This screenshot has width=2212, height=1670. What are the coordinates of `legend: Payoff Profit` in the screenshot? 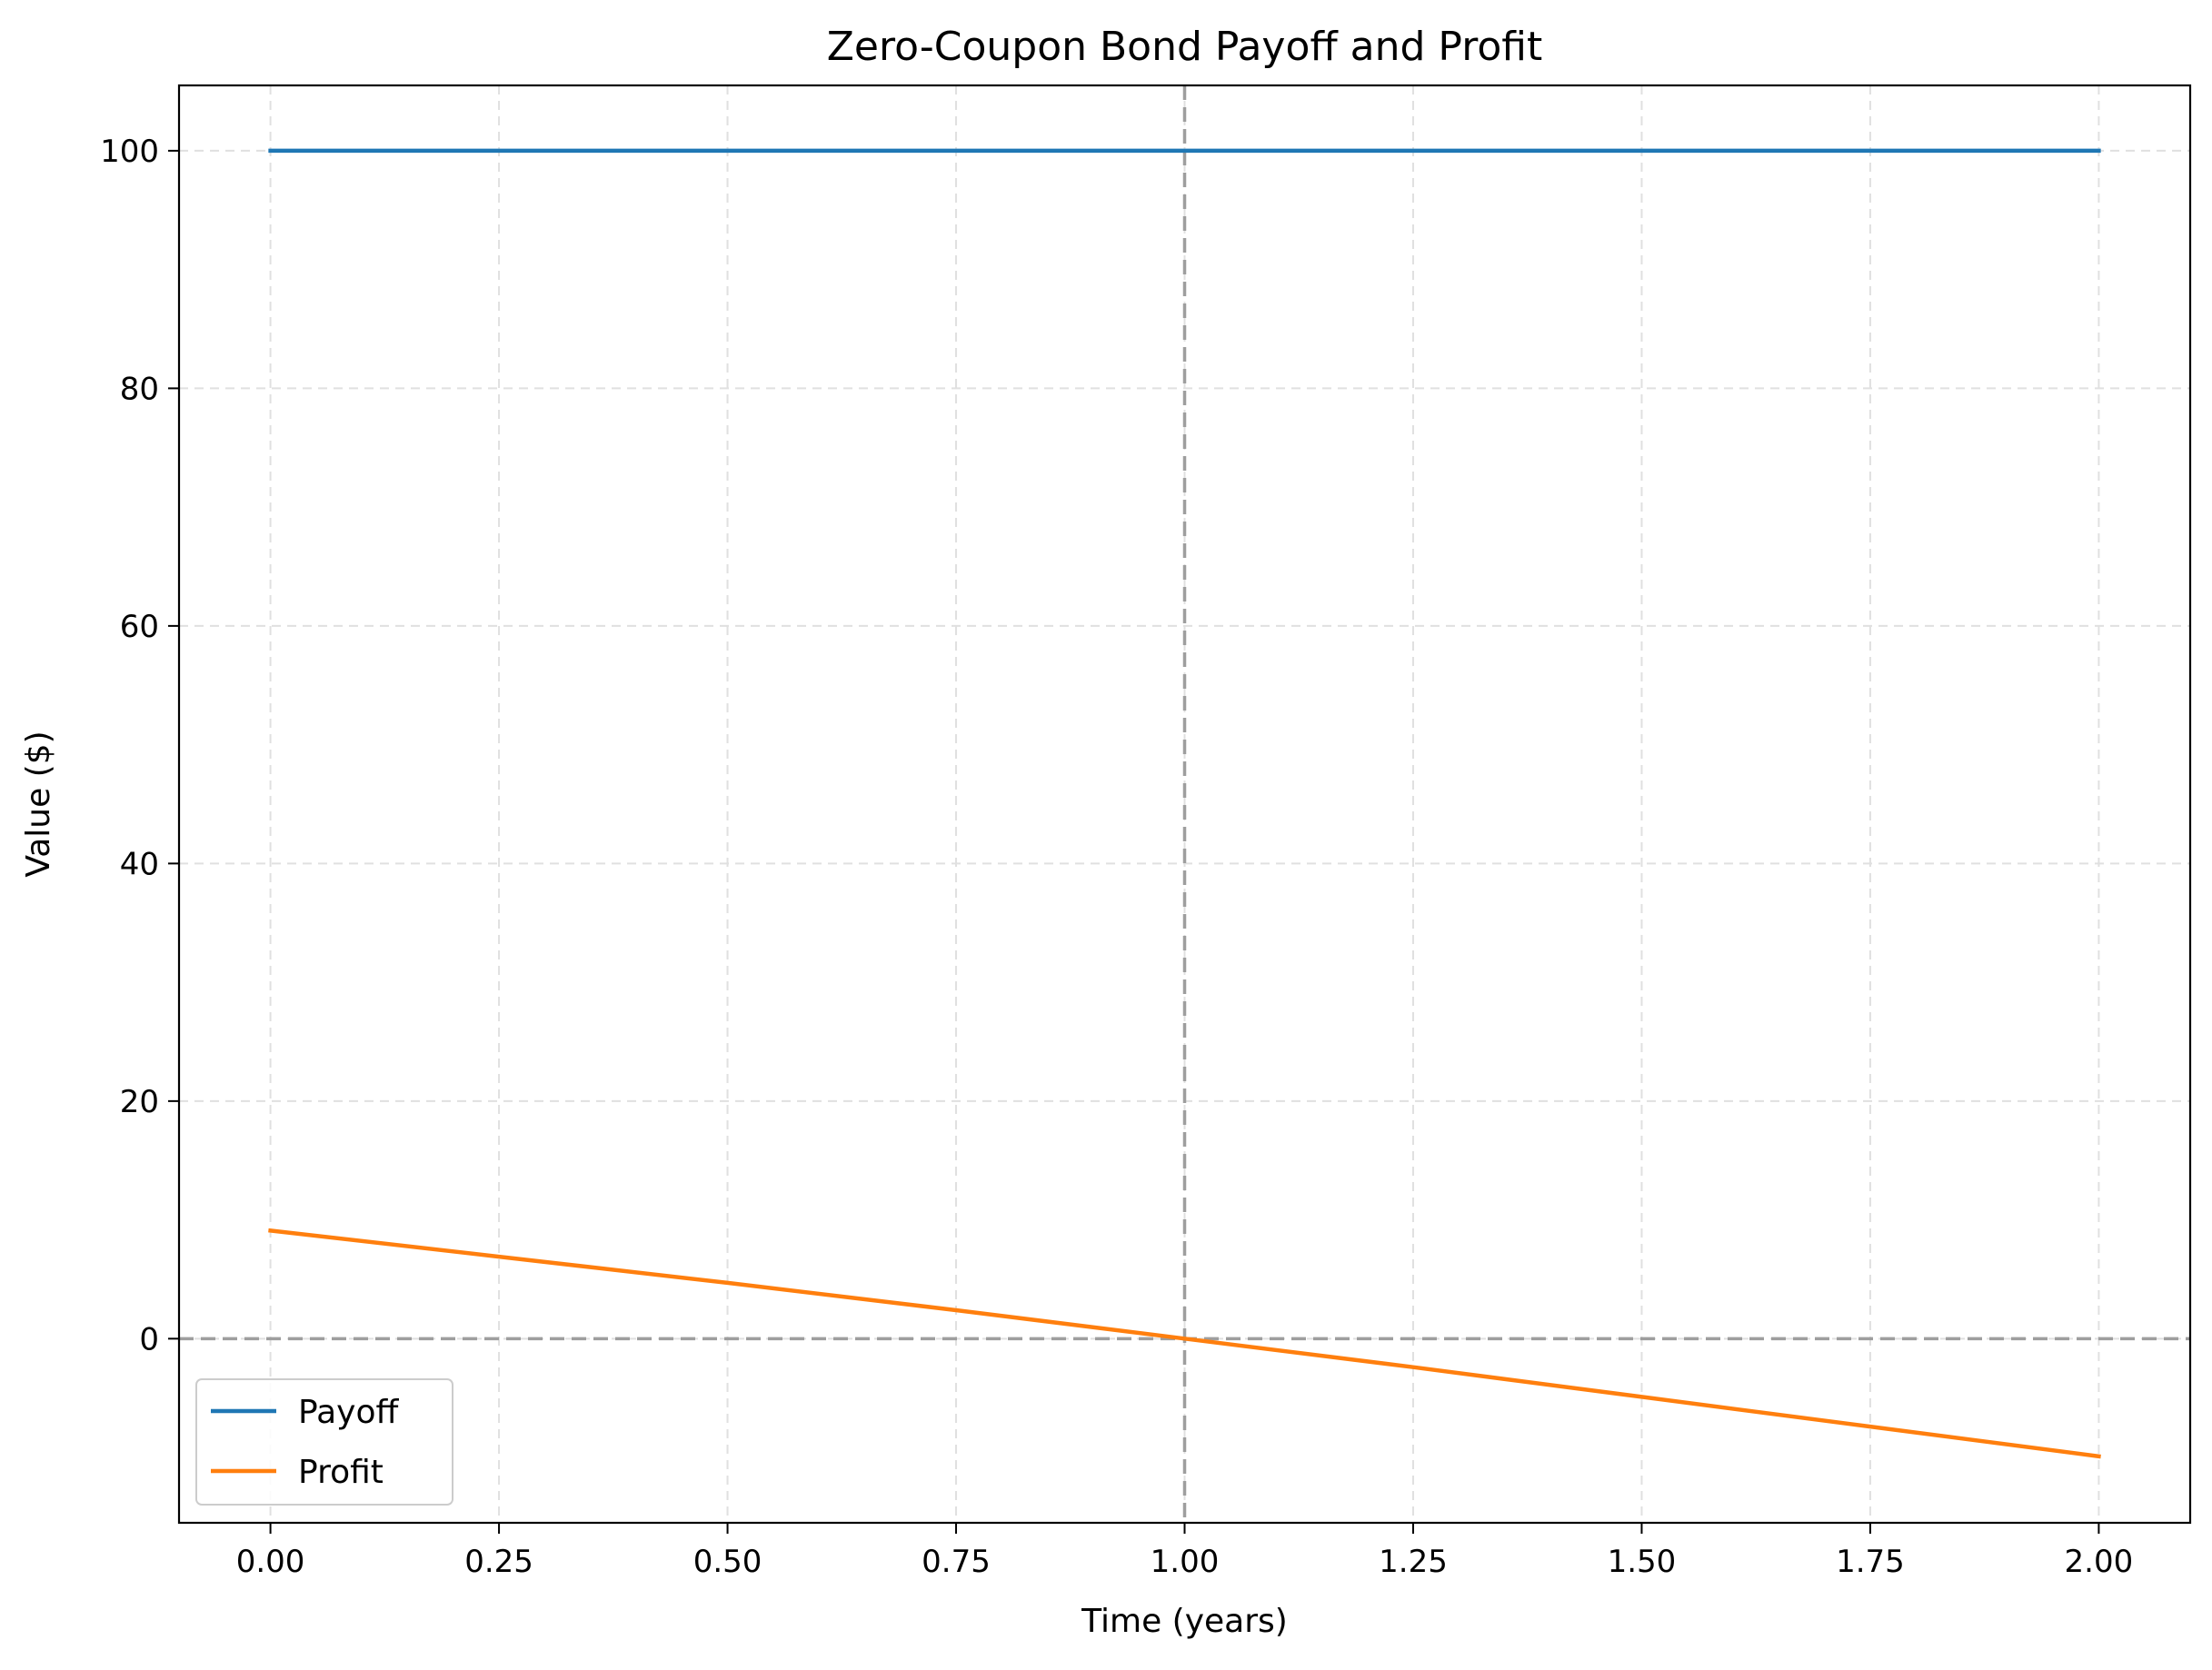 It's located at (324, 1442).